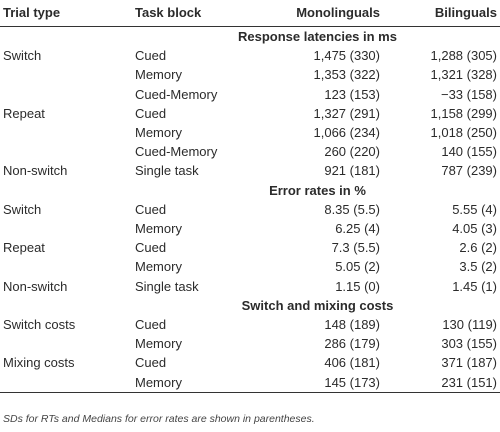  What do you see at coordinates (250, 266) in the screenshot?
I see `table-row: Memory 5.05 (2) 3.5 (2)` at bounding box center [250, 266].